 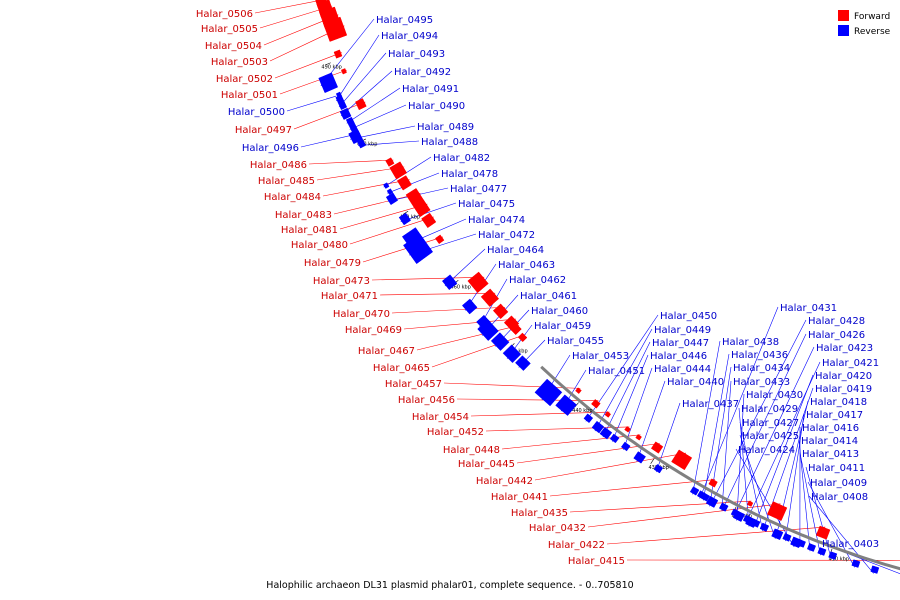 What do you see at coordinates (303, 215) in the screenshot?
I see `gene-label-halar-0483: Halar_0483` at bounding box center [303, 215].